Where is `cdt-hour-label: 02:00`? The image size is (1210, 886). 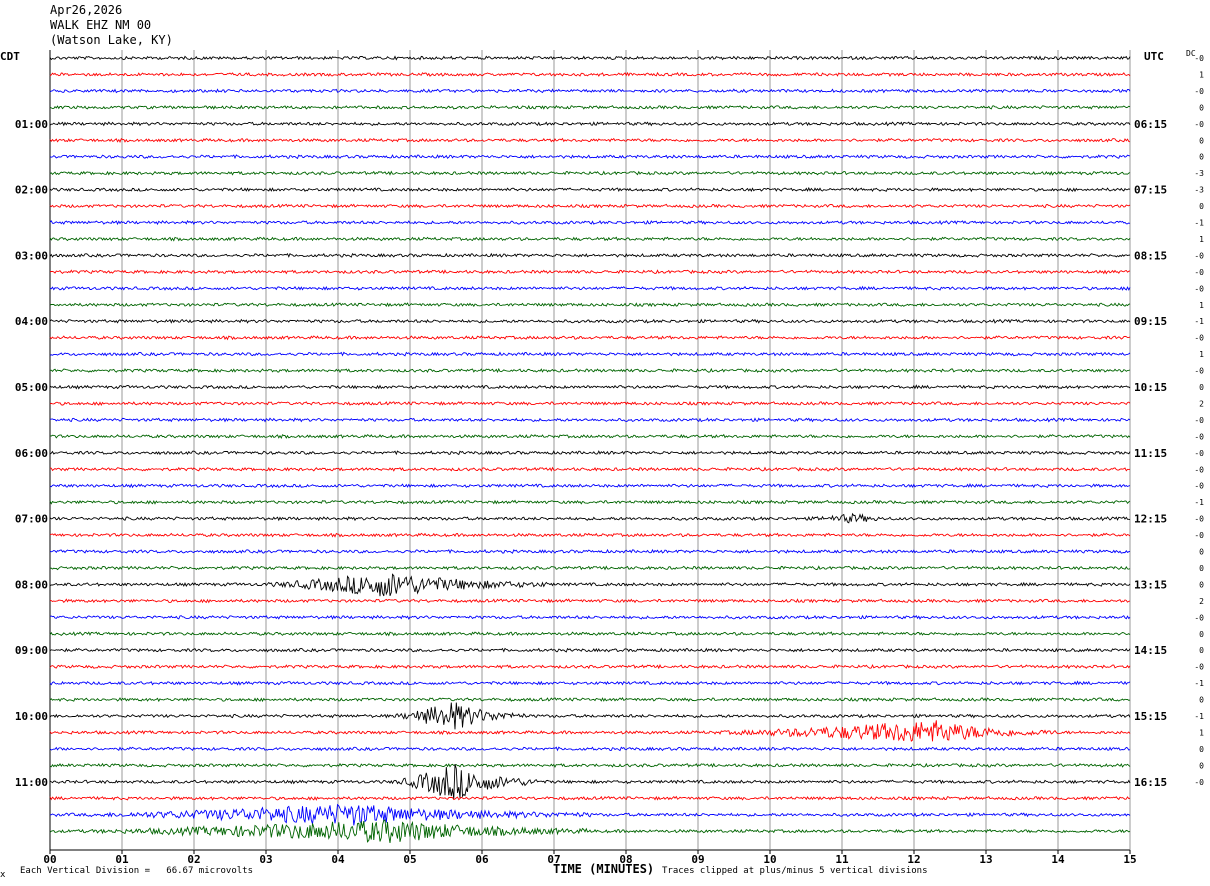 cdt-hour-label: 02:00 is located at coordinates (31, 190).